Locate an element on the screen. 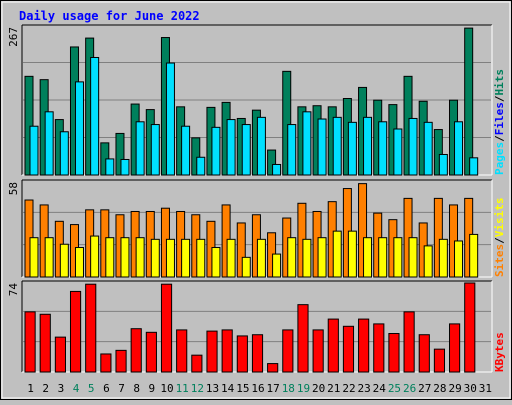 The height and width of the screenshot is (405, 512). legend-item: KBytes is located at coordinates (499, 352).